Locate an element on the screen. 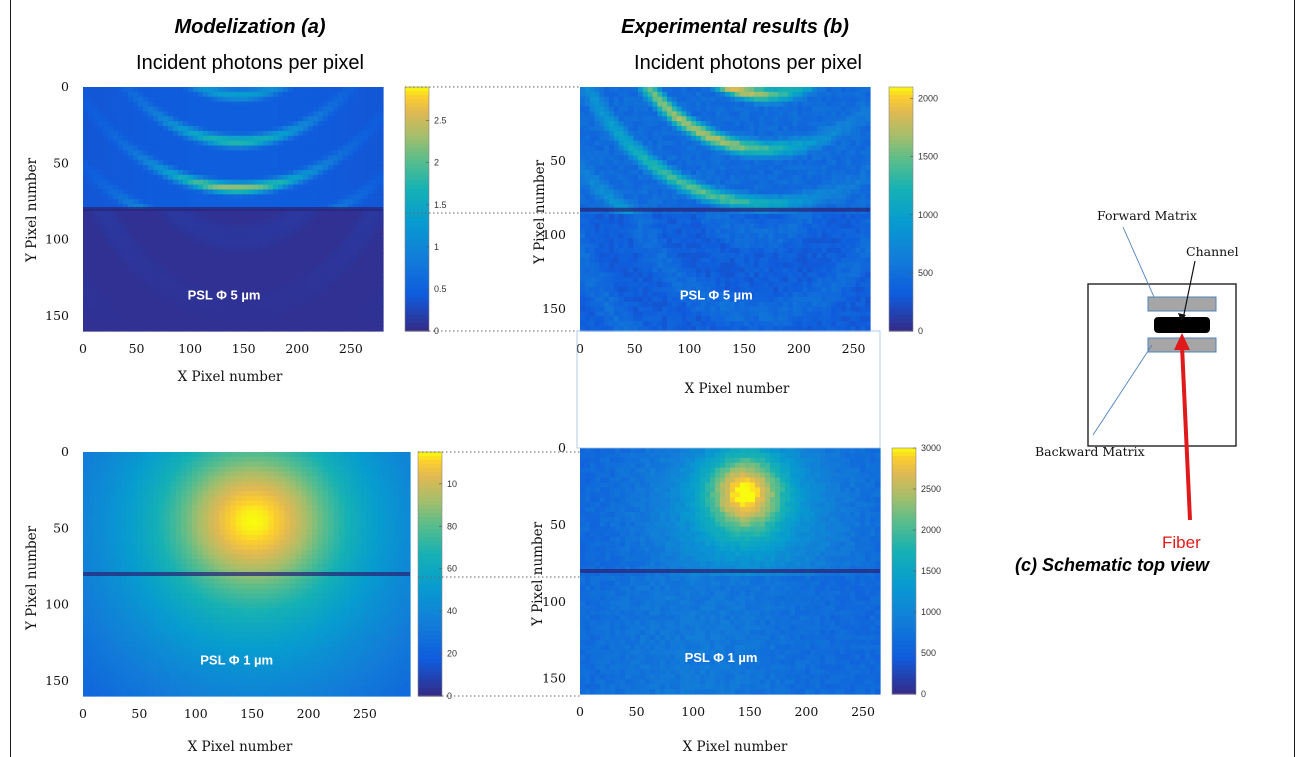 The width and height of the screenshot is (1303, 757). colorbar: 00.511.522.5 is located at coordinates (425, 211).